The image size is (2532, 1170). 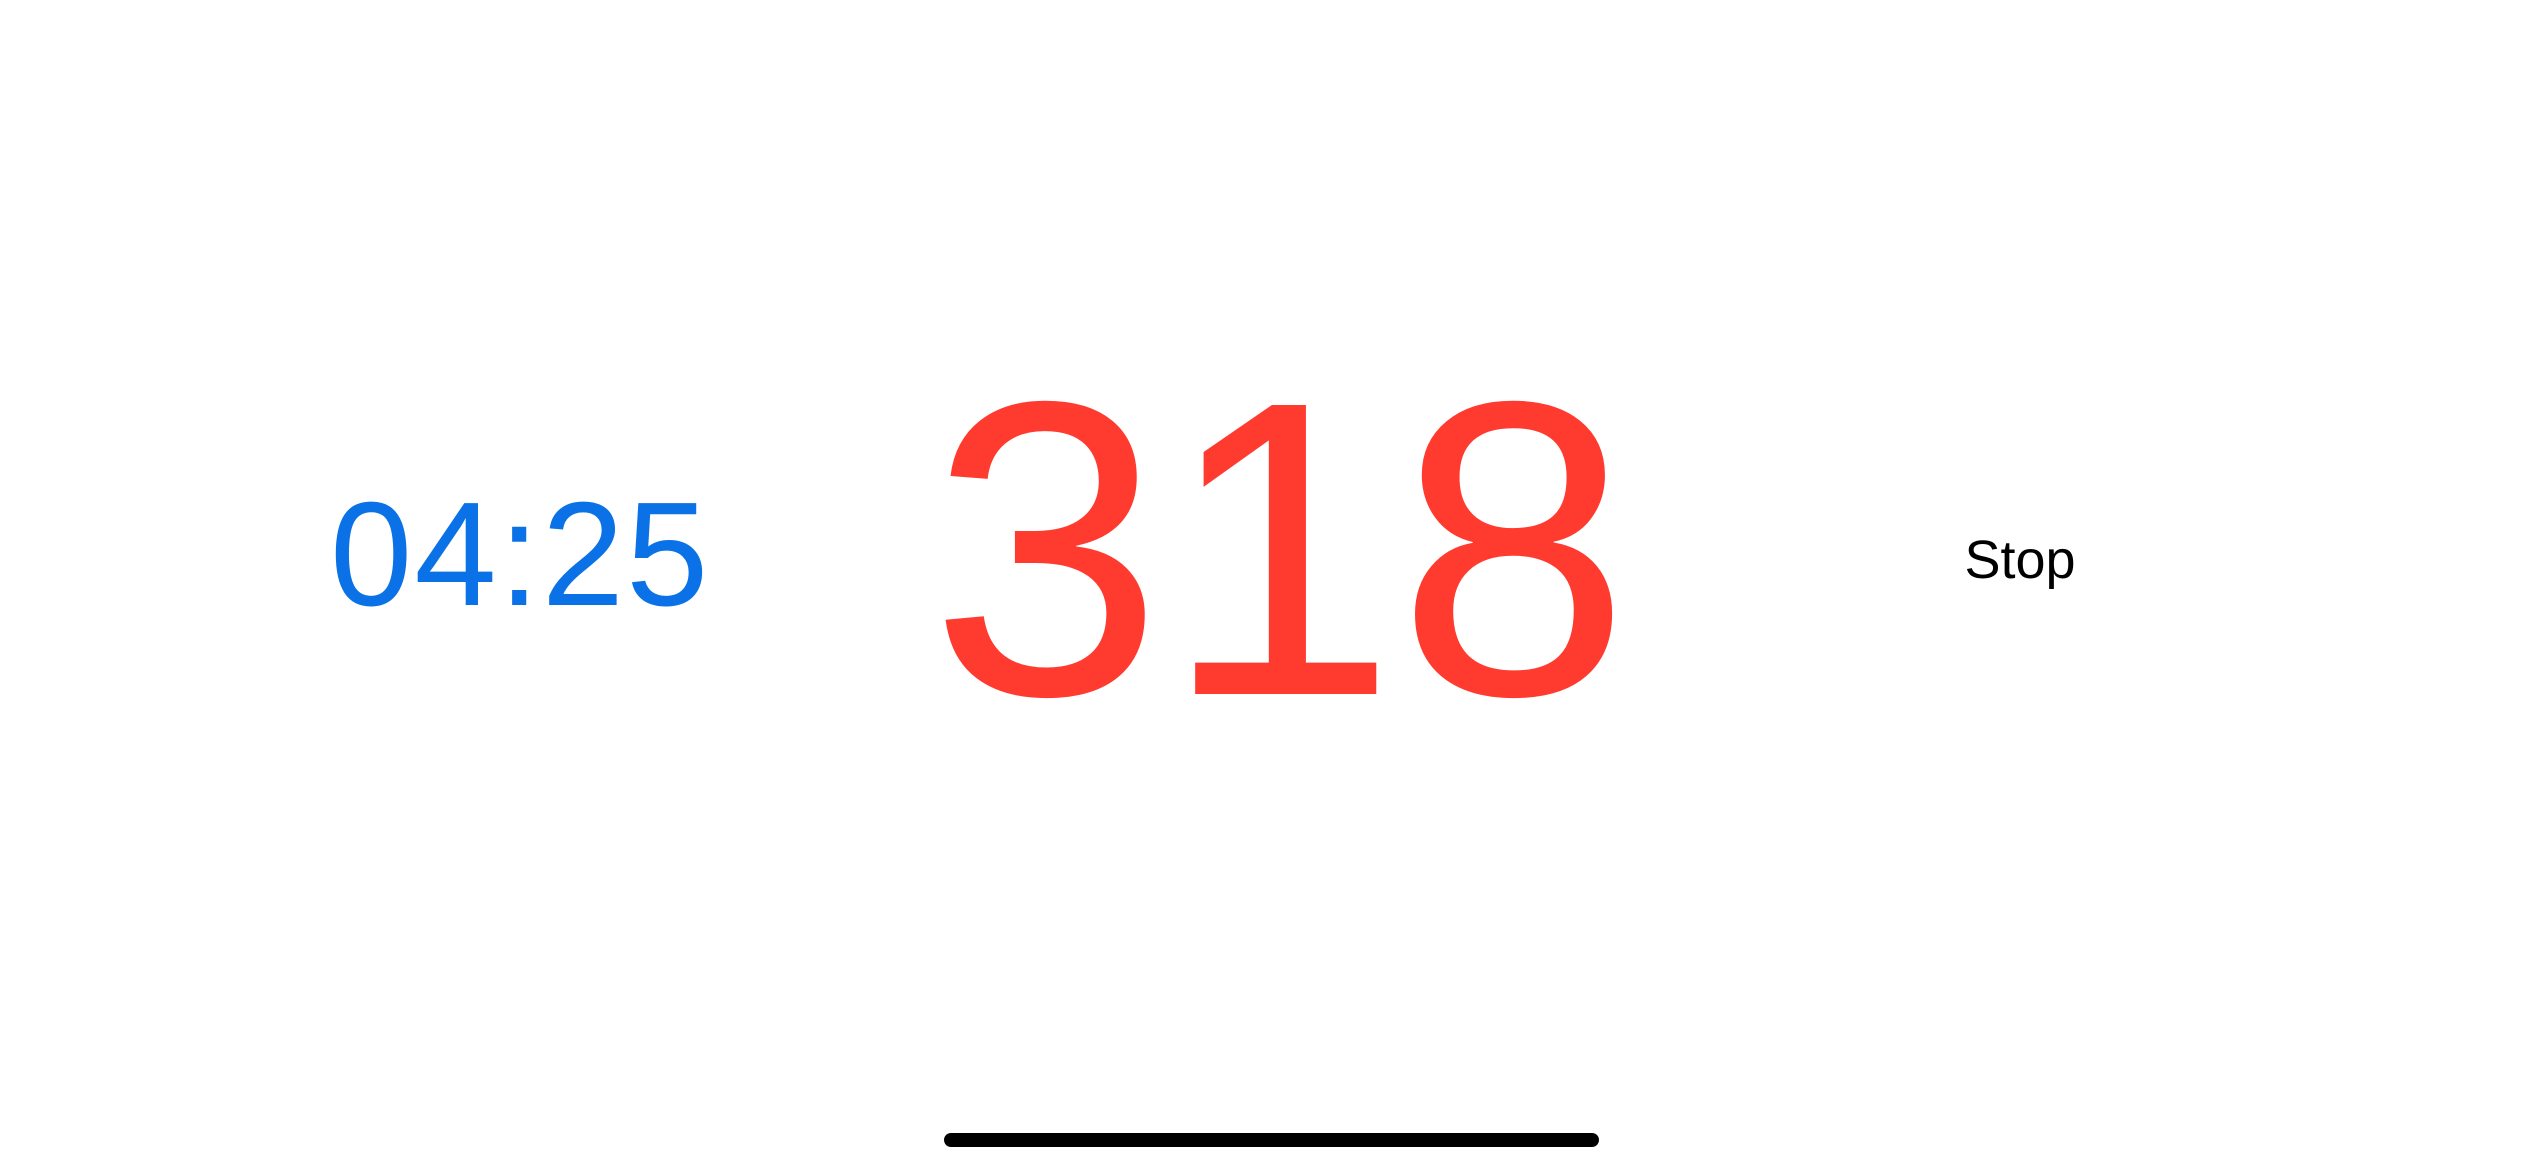 What do you see at coordinates (1280, 549) in the screenshot?
I see `counter-value: 318` at bounding box center [1280, 549].